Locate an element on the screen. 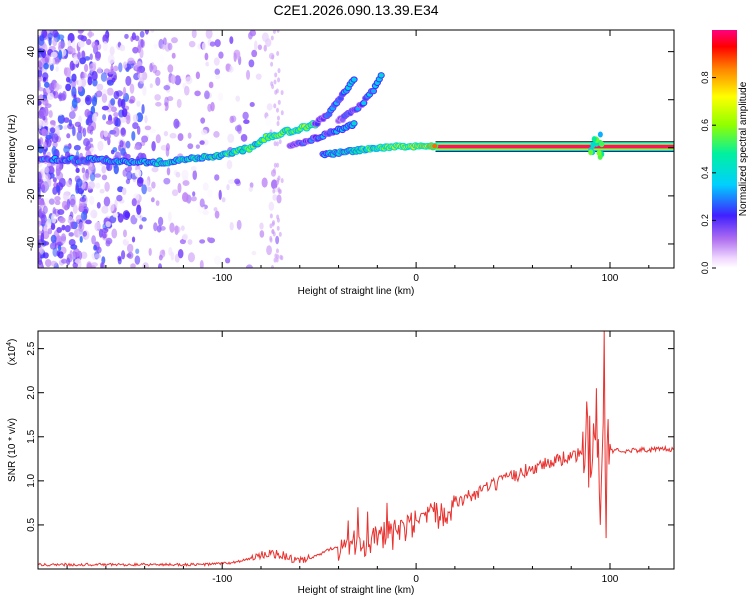  y-tick-label: 1.5 is located at coordinates (31, 436).